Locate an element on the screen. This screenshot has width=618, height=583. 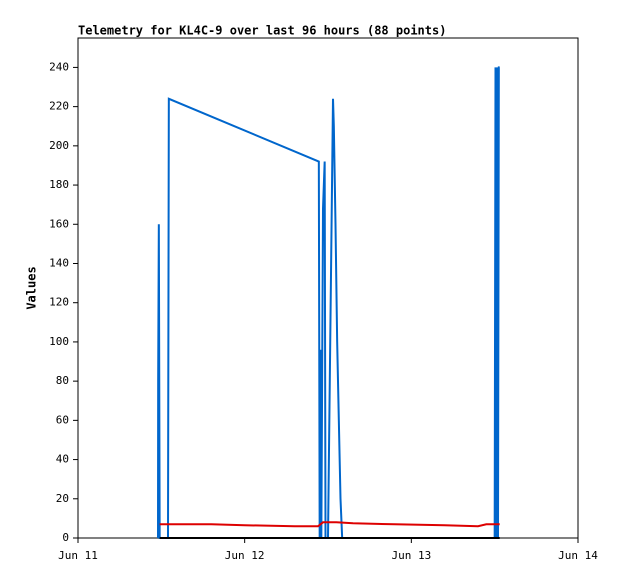
y-tick-label: 240 is located at coordinates (59, 66).